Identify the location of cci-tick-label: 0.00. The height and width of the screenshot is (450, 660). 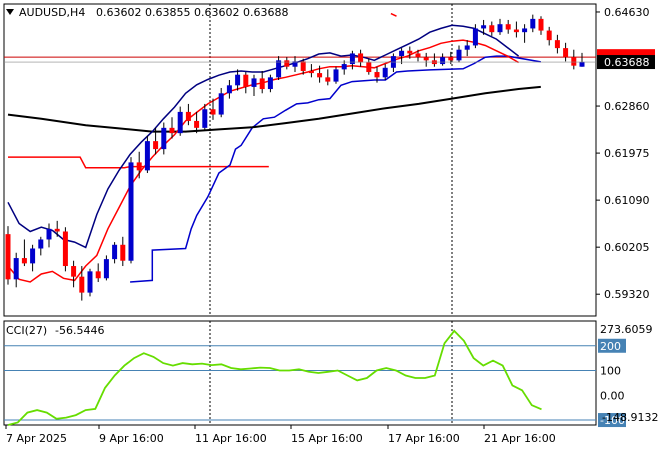
(612, 395).